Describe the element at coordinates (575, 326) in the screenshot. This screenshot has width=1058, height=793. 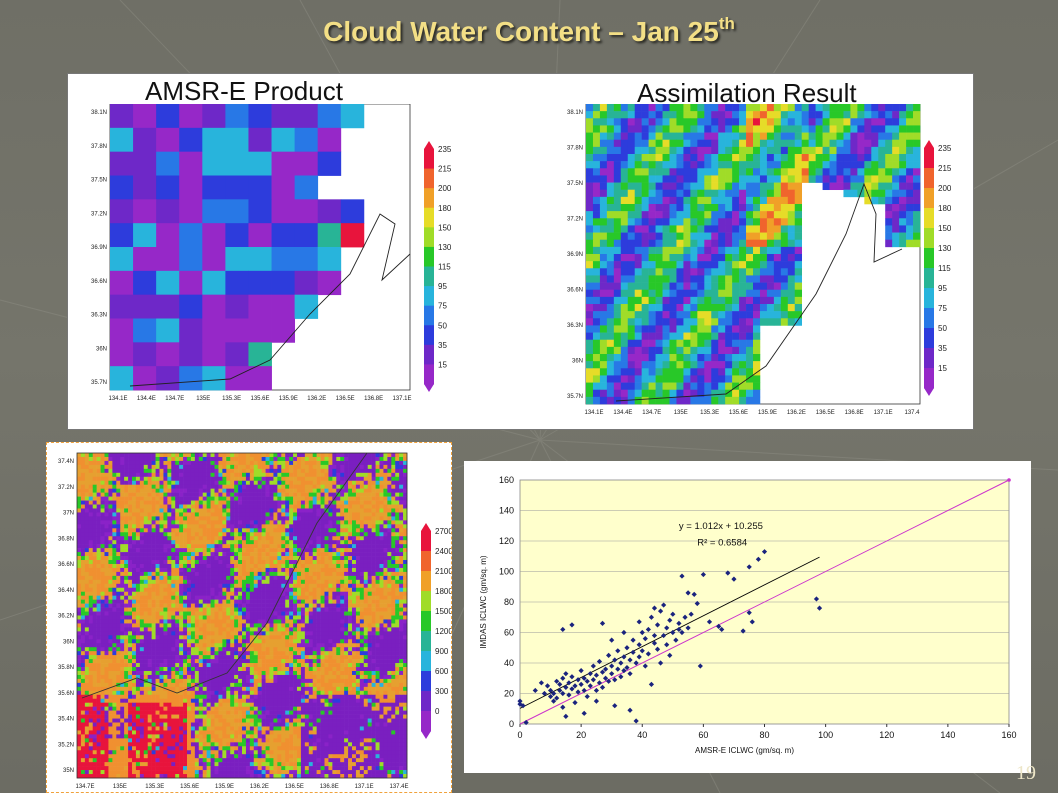
I see `assimilation-lat-tick: 36.3N` at that location.